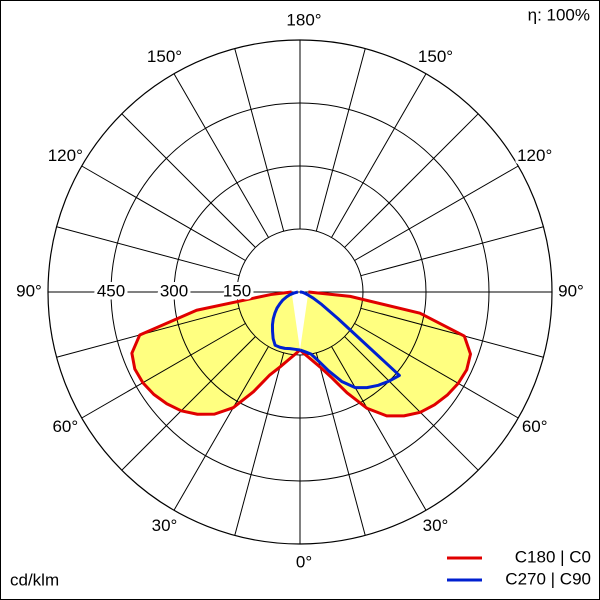 The image size is (600, 600). Describe the element at coordinates (548, 578) in the screenshot. I see `legend-label: C270 | C90` at that location.